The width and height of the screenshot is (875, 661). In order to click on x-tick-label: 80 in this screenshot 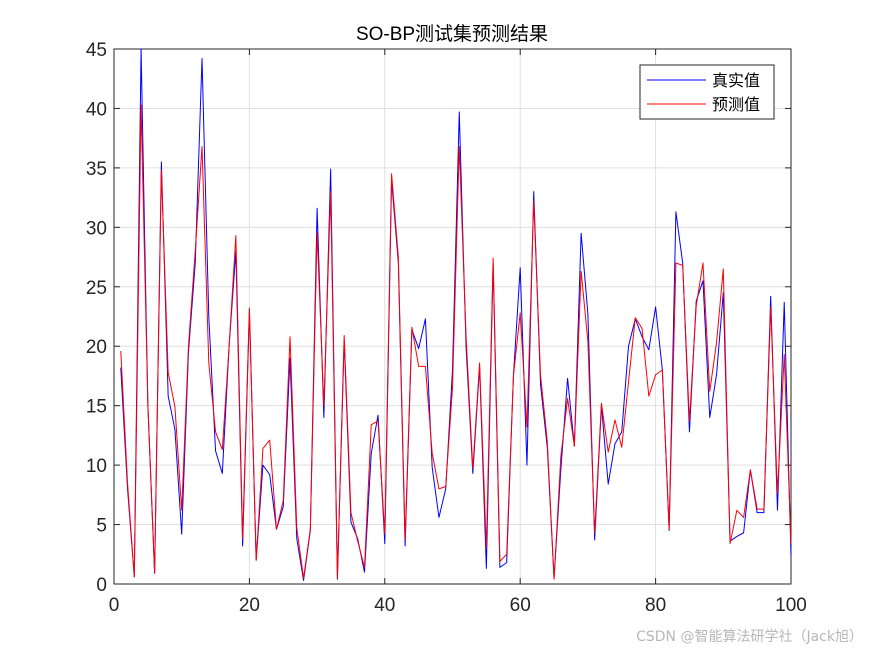, I will do `click(655, 605)`.